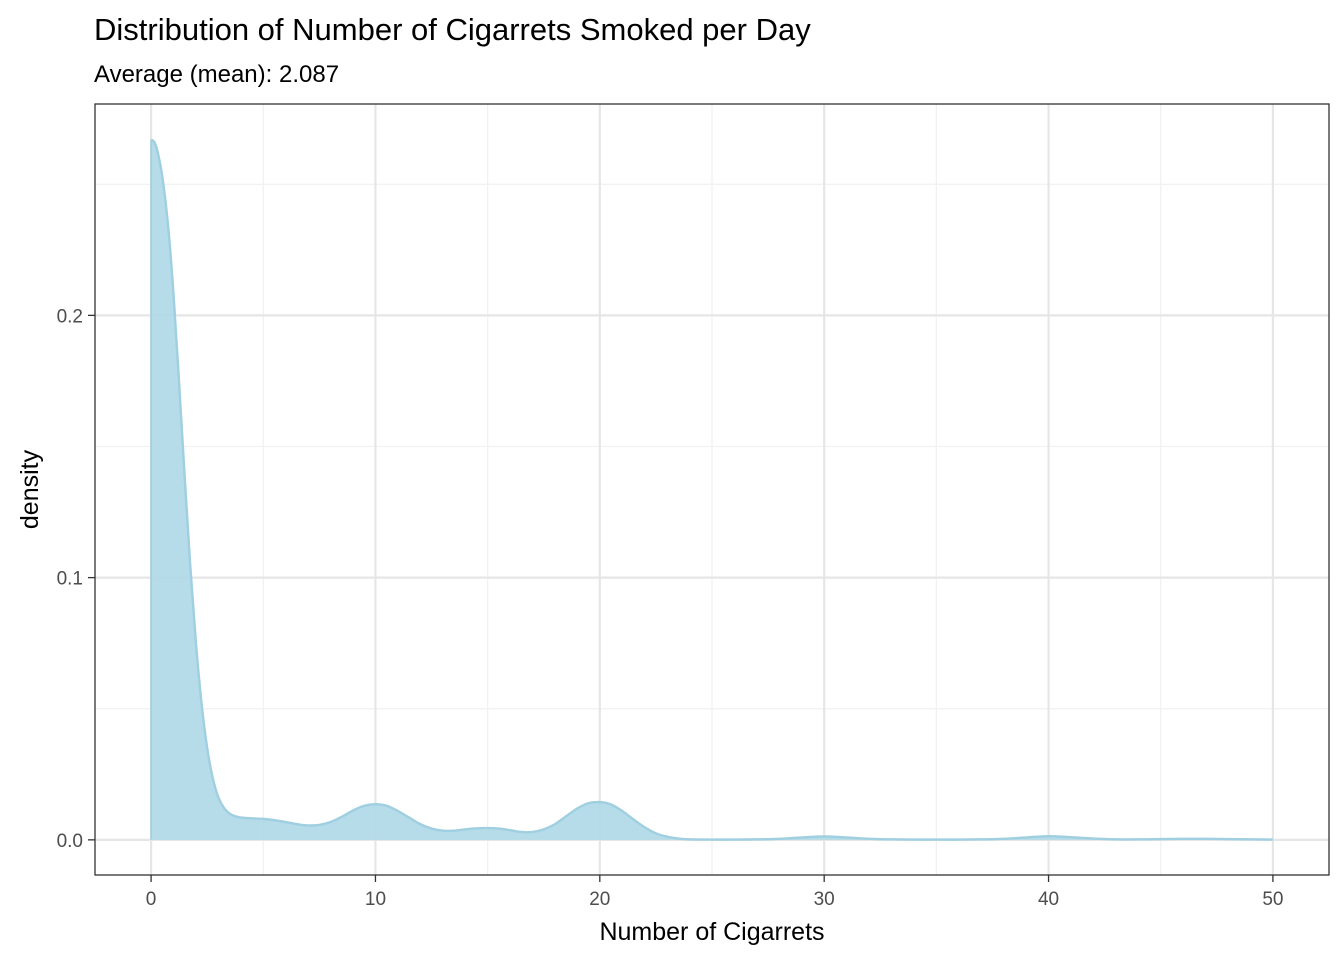 The height and width of the screenshot is (960, 1344). I want to click on x-tick-label: 10, so click(375, 899).